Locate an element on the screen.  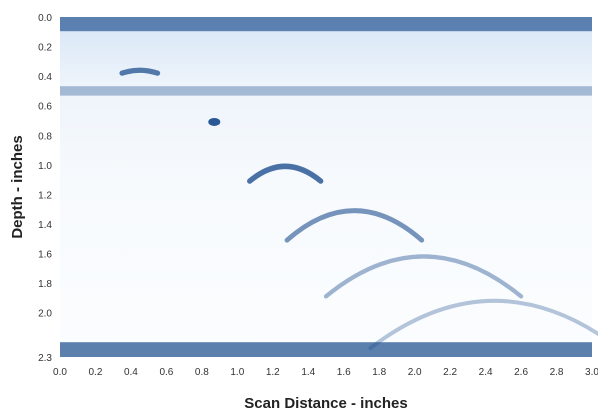
y-tick-label: 1.6 is located at coordinates (45, 255).